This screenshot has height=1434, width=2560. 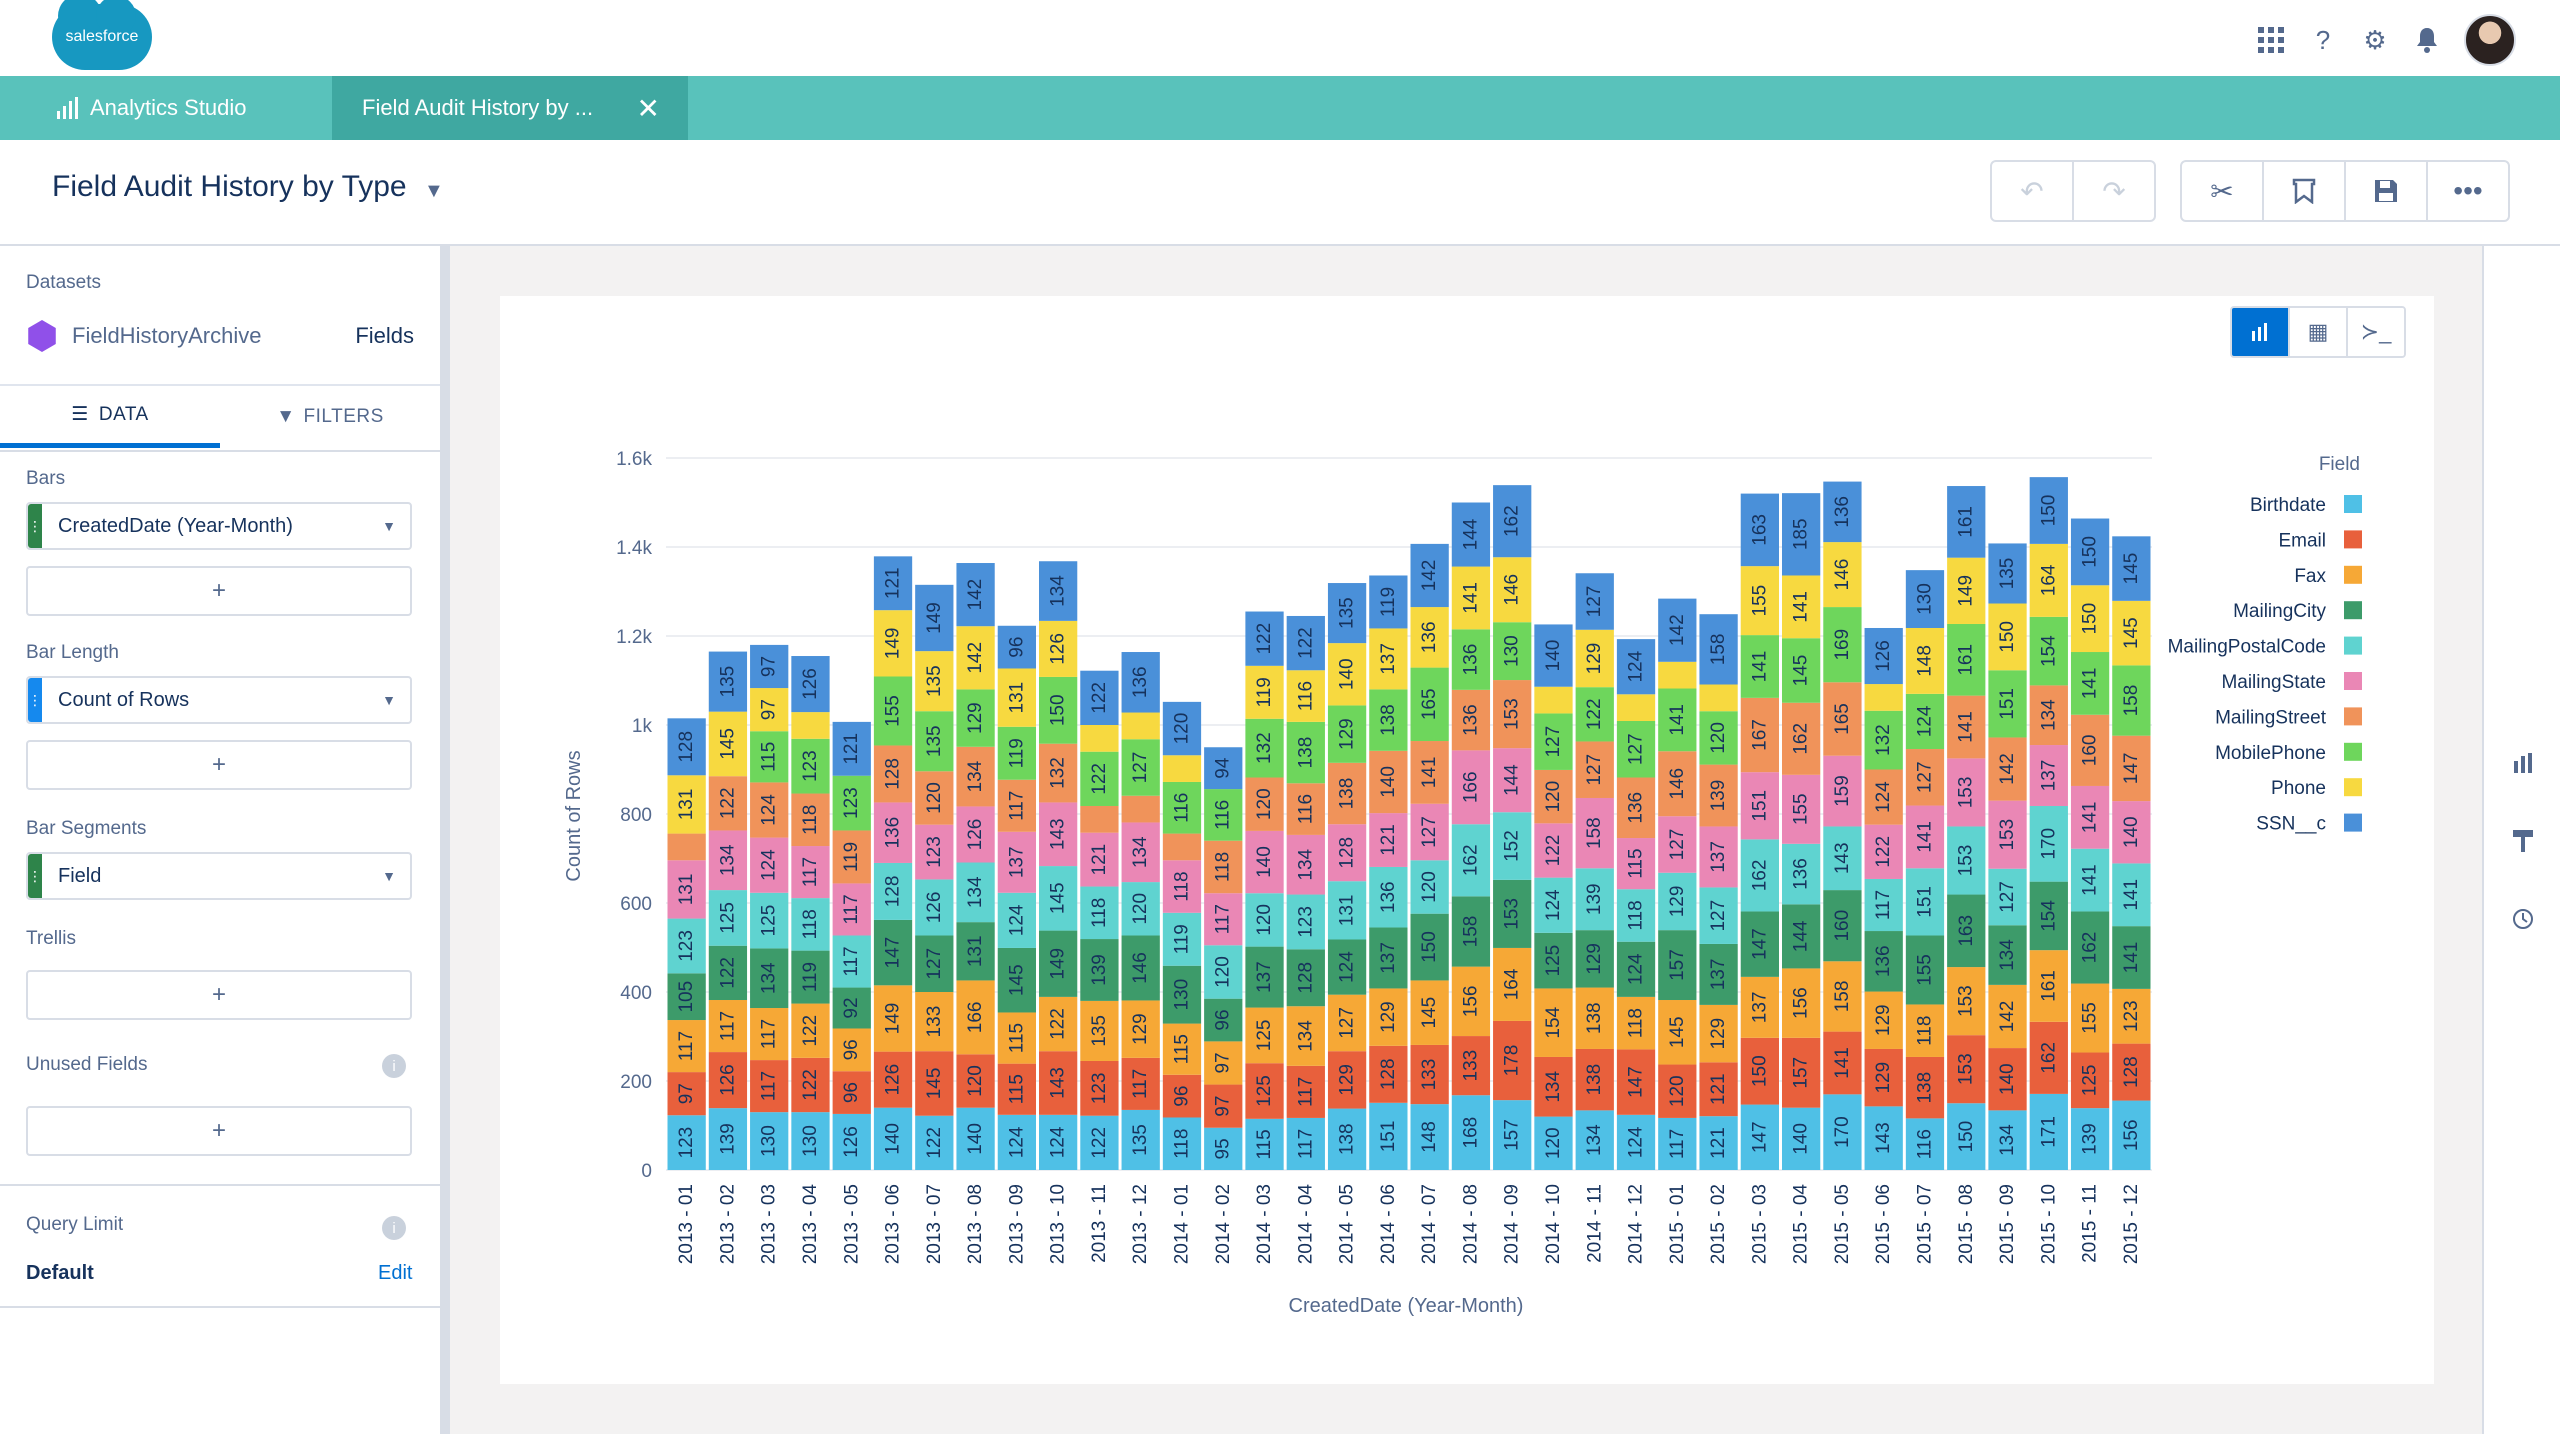 What do you see at coordinates (384, 335) in the screenshot?
I see `fields-link: Fields` at bounding box center [384, 335].